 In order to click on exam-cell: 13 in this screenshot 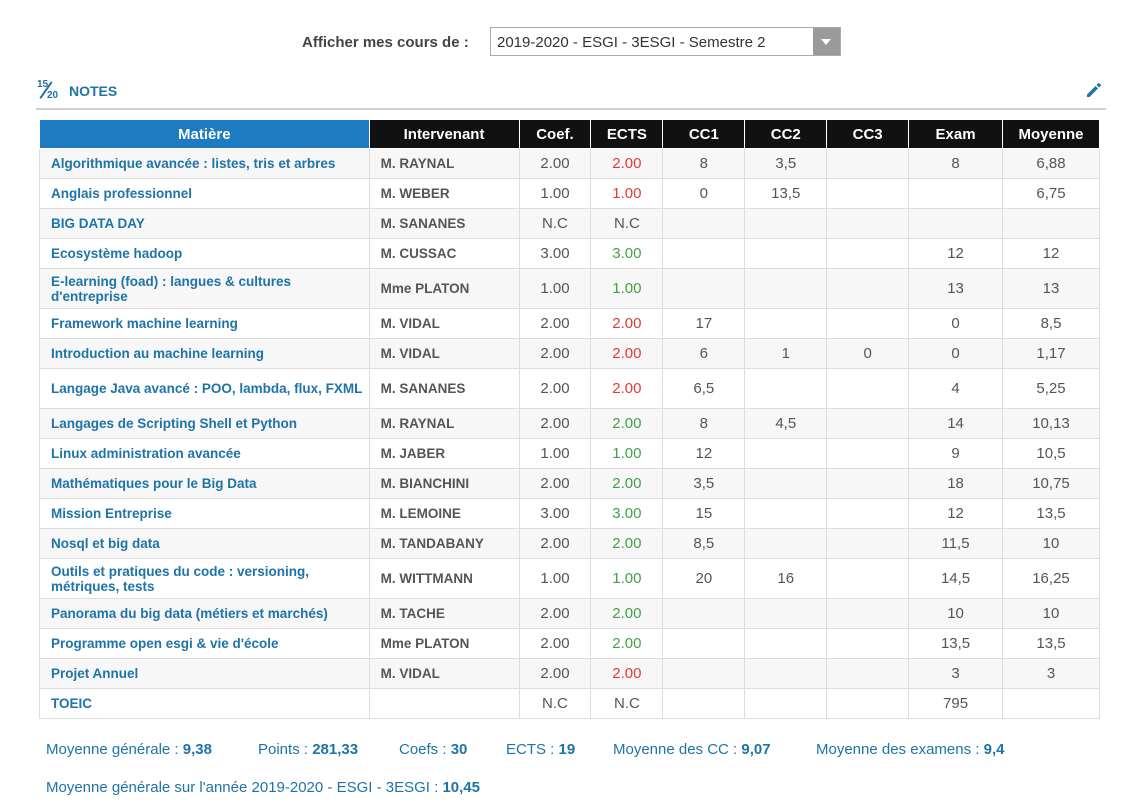, I will do `click(955, 288)`.